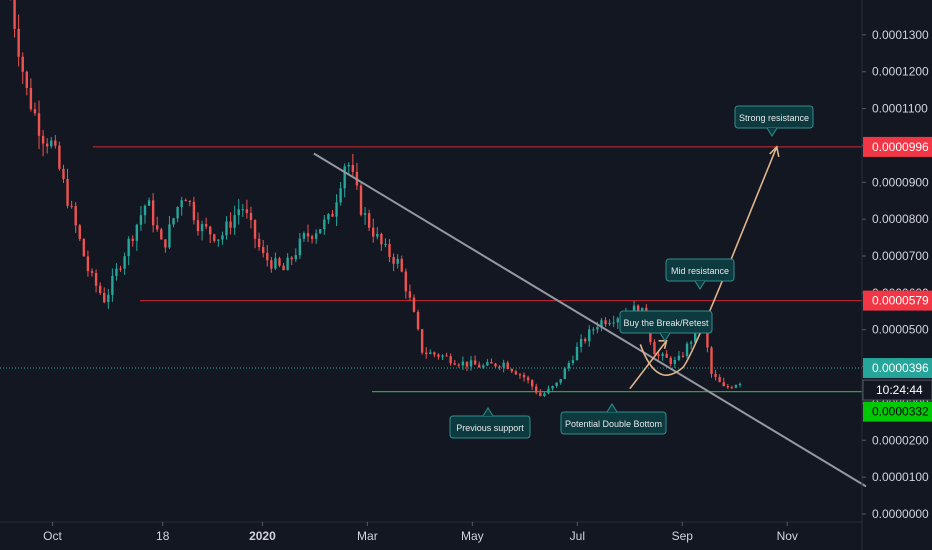 Image resolution: width=932 pixels, height=550 pixels. I want to click on annotation-buy-break-retest: Buy the Break/Retest, so click(666, 326).